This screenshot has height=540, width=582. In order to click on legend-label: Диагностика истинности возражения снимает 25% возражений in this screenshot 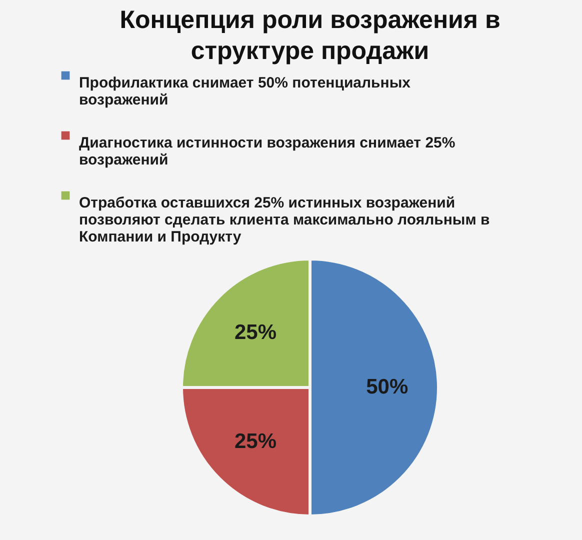, I will do `click(267, 151)`.